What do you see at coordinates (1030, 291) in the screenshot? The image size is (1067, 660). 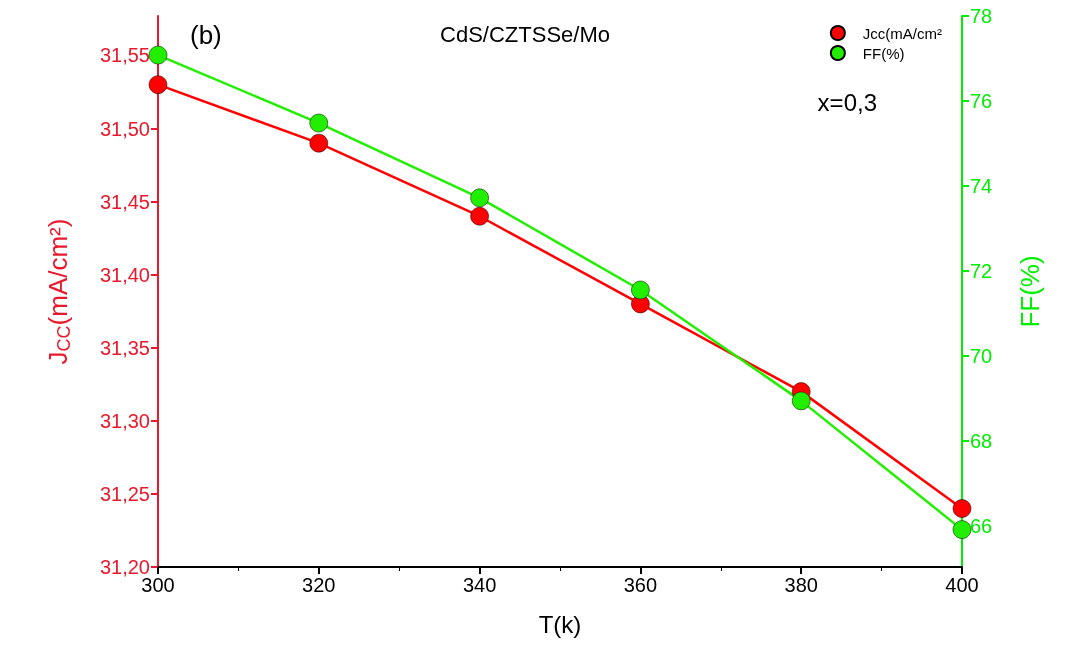 I see `y2-axis-title: FF(%)` at bounding box center [1030, 291].